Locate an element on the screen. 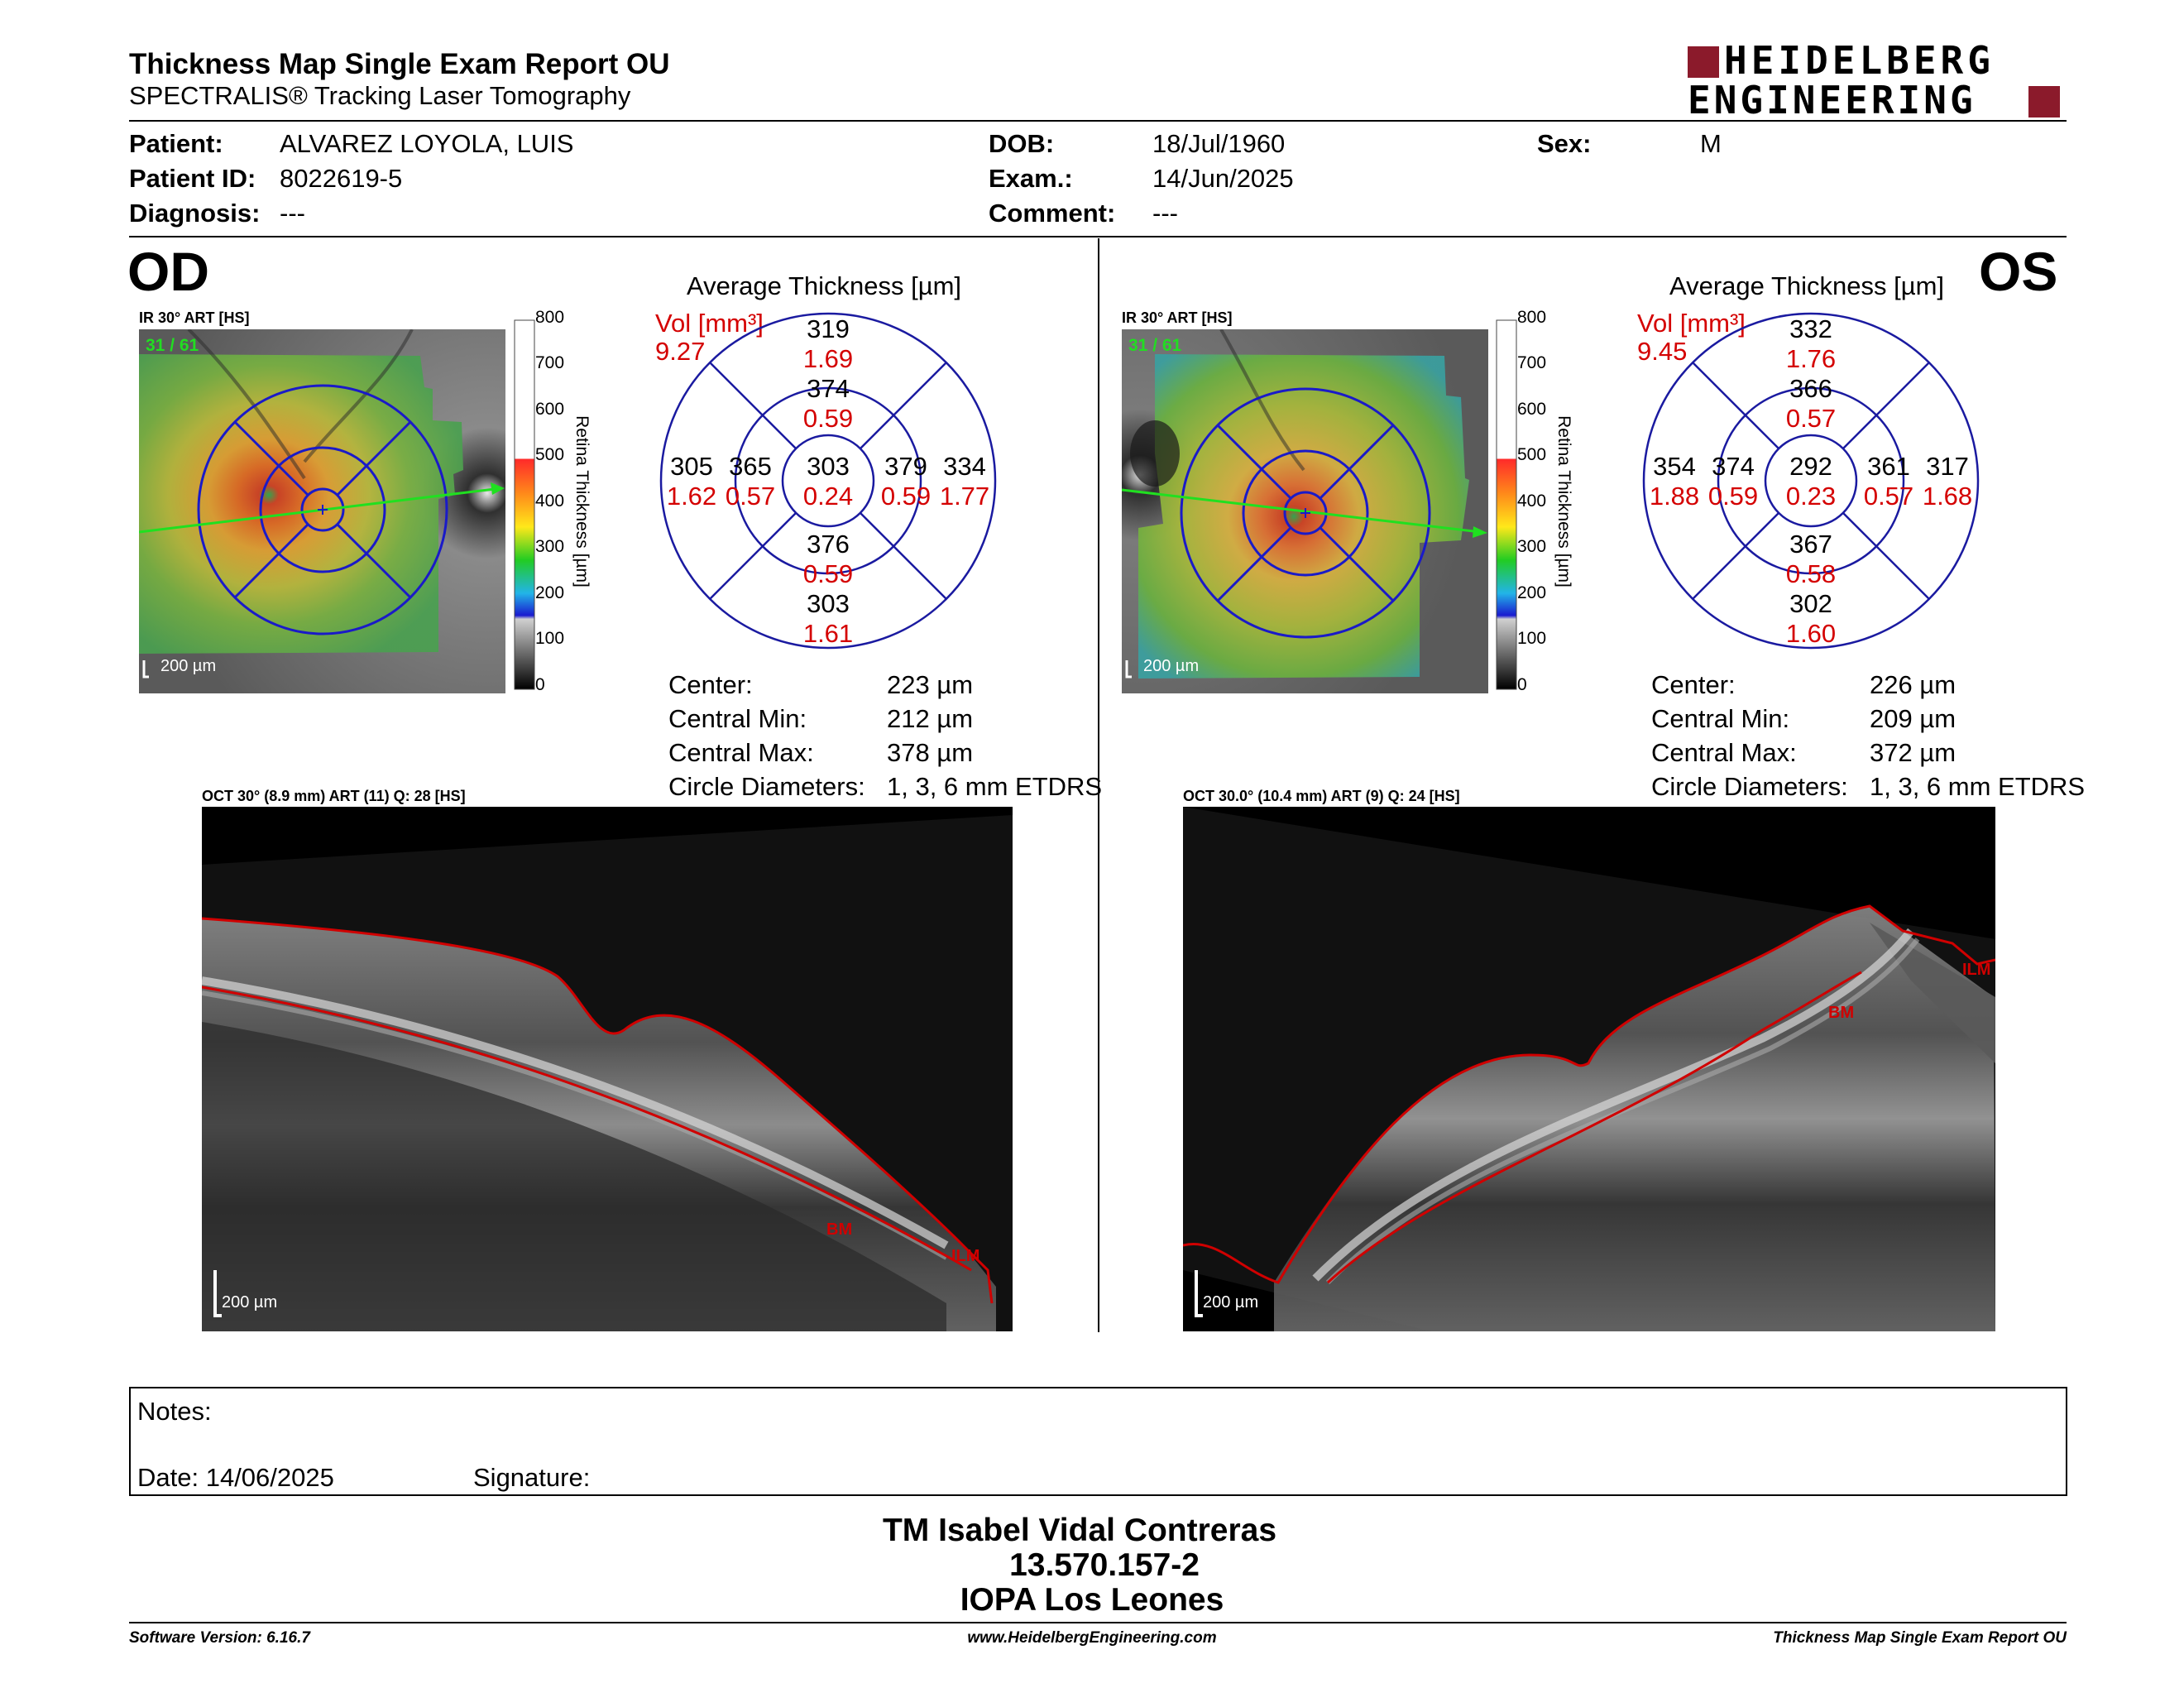 This screenshot has height=1688, width=2184. os-stat-label: Central Max: is located at coordinates (1724, 752).